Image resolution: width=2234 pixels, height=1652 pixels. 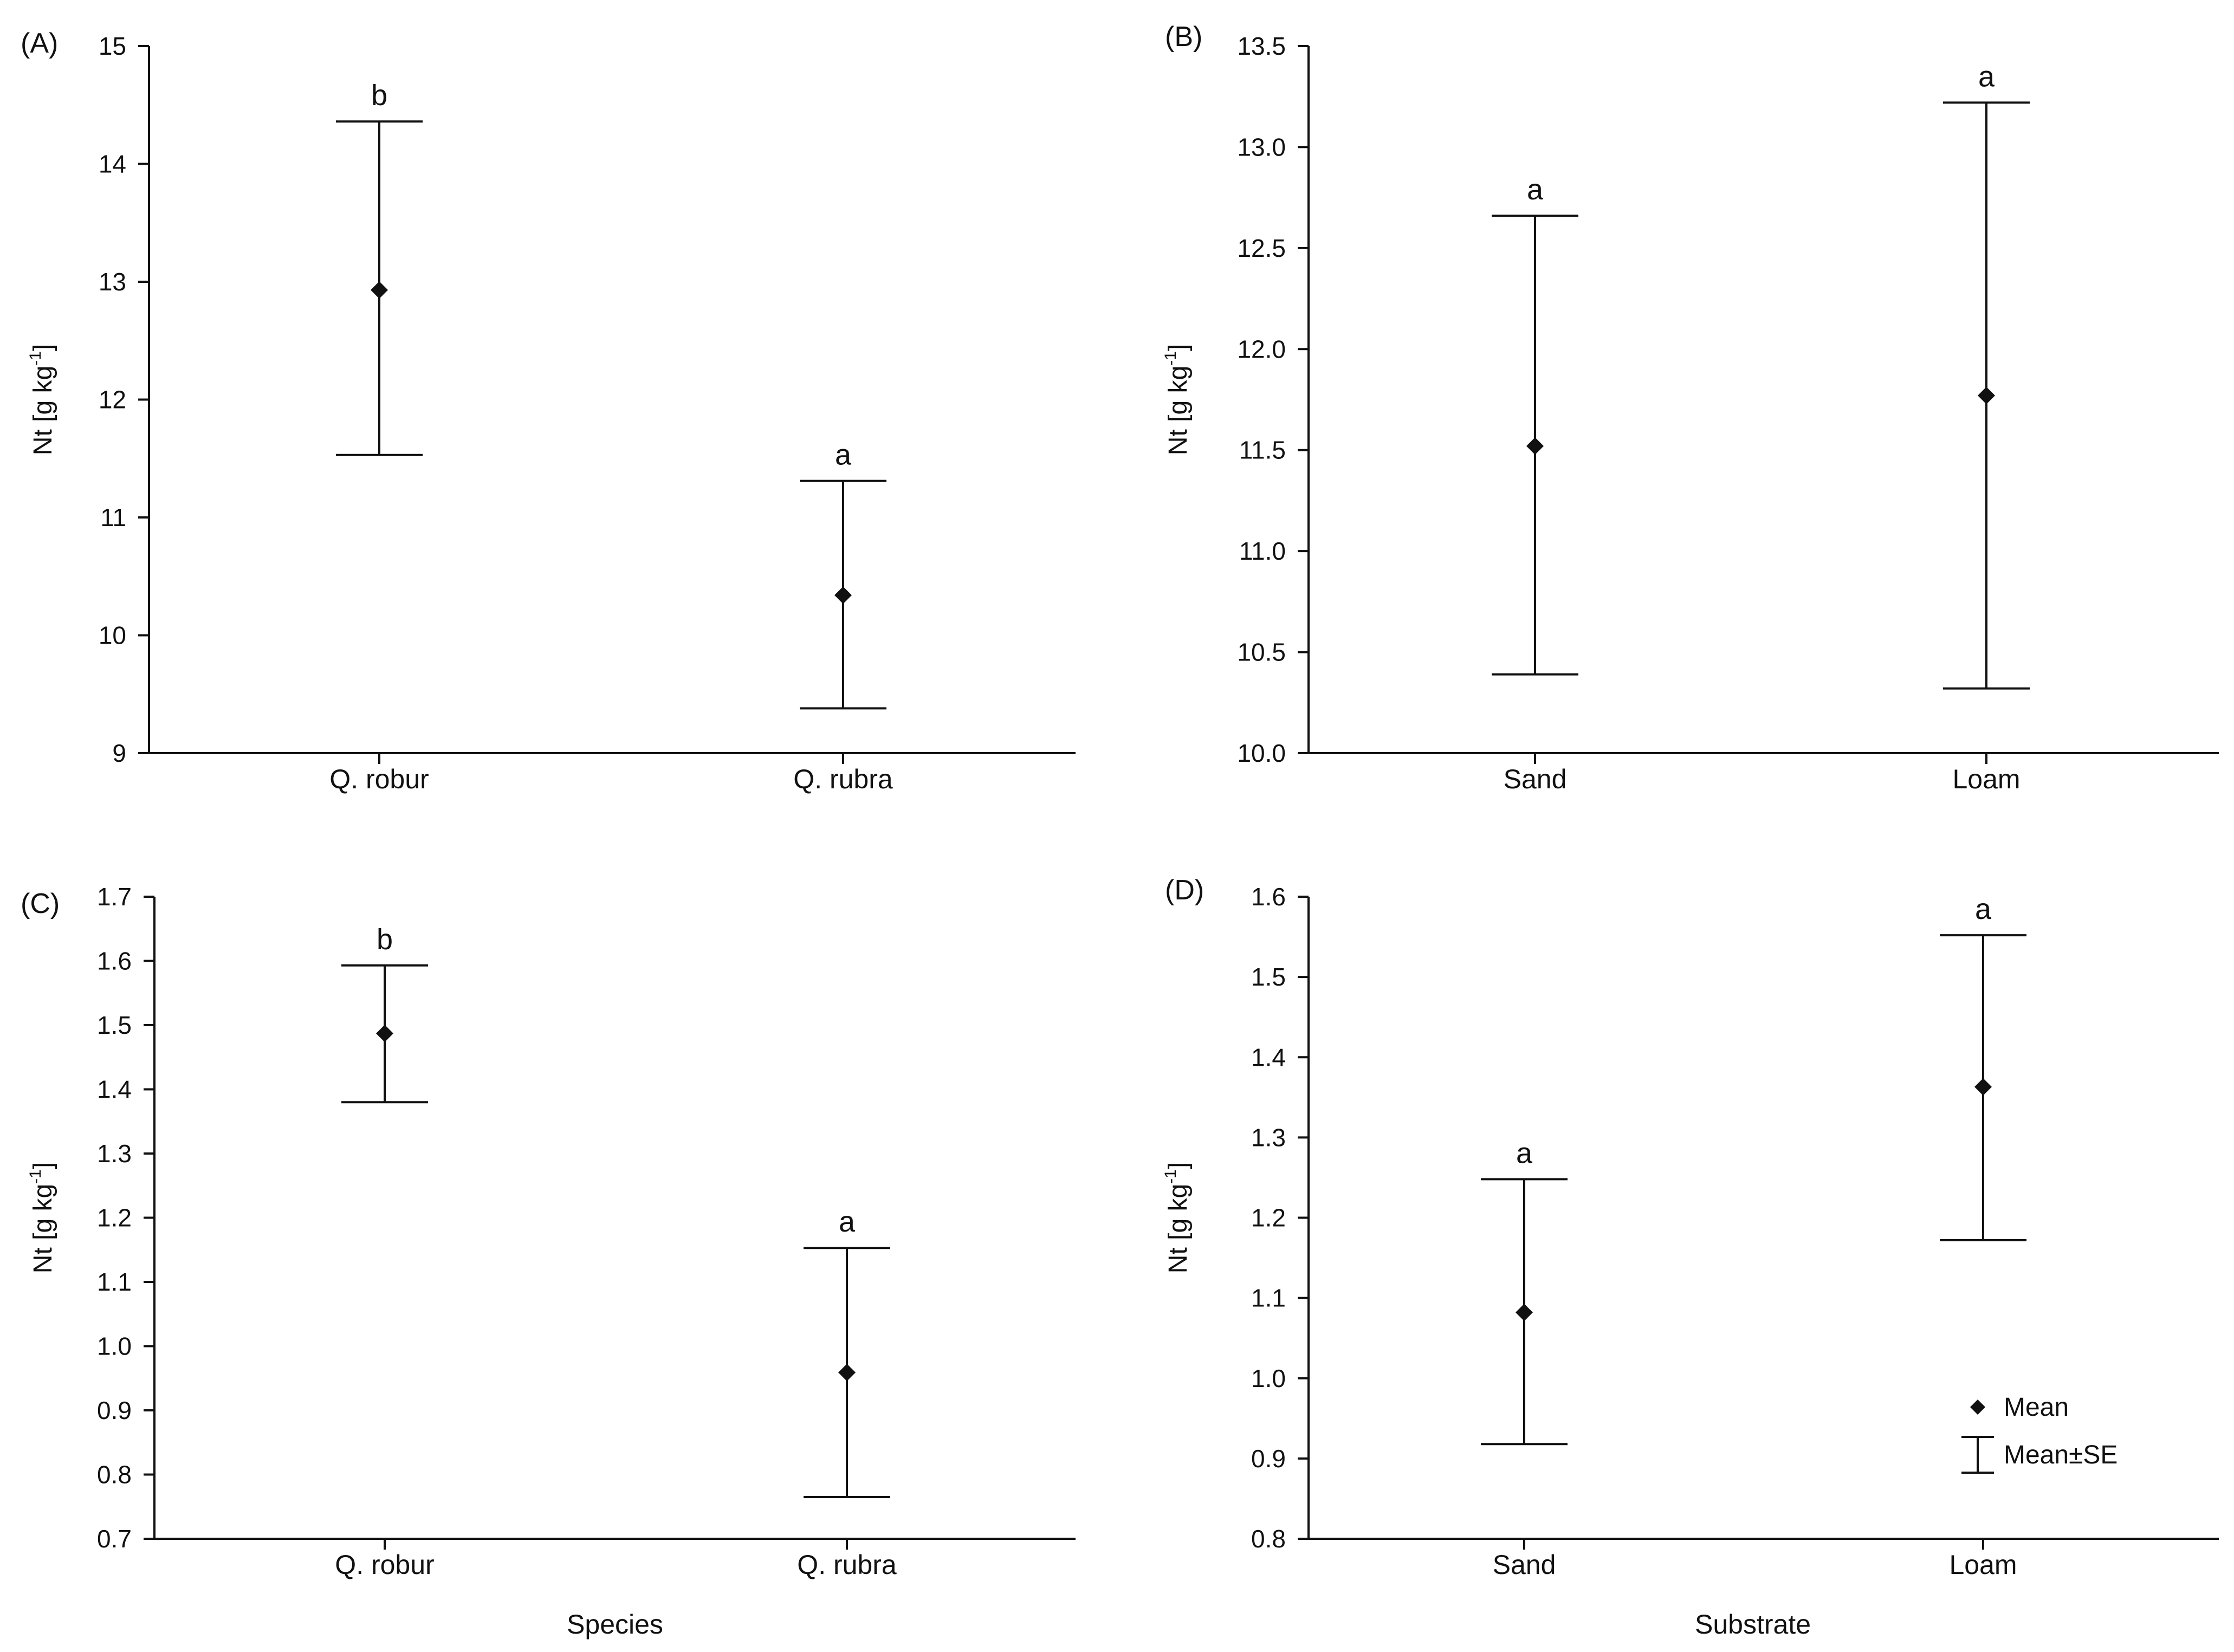 I want to click on y-tick-label: 0.7, so click(x=115, y=1539).